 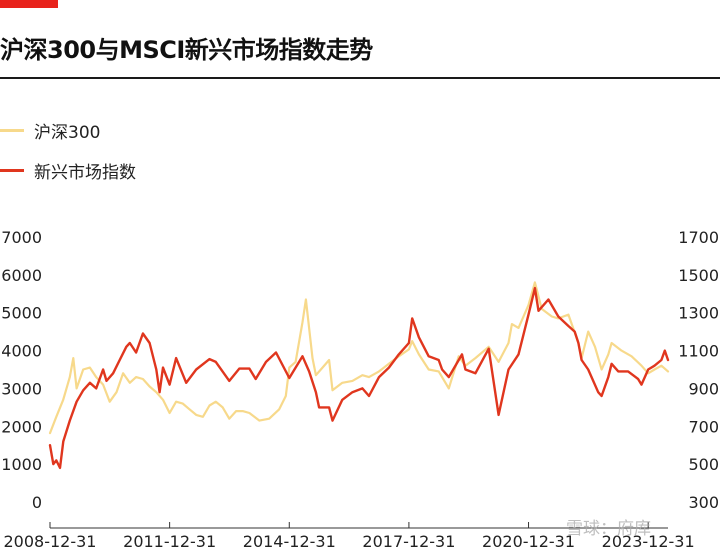 I want to click on x-tick-label: 2008-12-31, so click(x=50, y=540).